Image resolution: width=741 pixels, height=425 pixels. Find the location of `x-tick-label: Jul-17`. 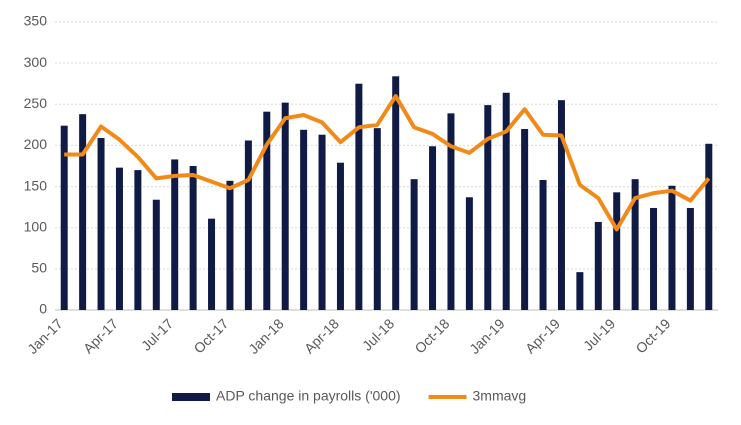

x-tick-label: Jul-17 is located at coordinates (157, 334).